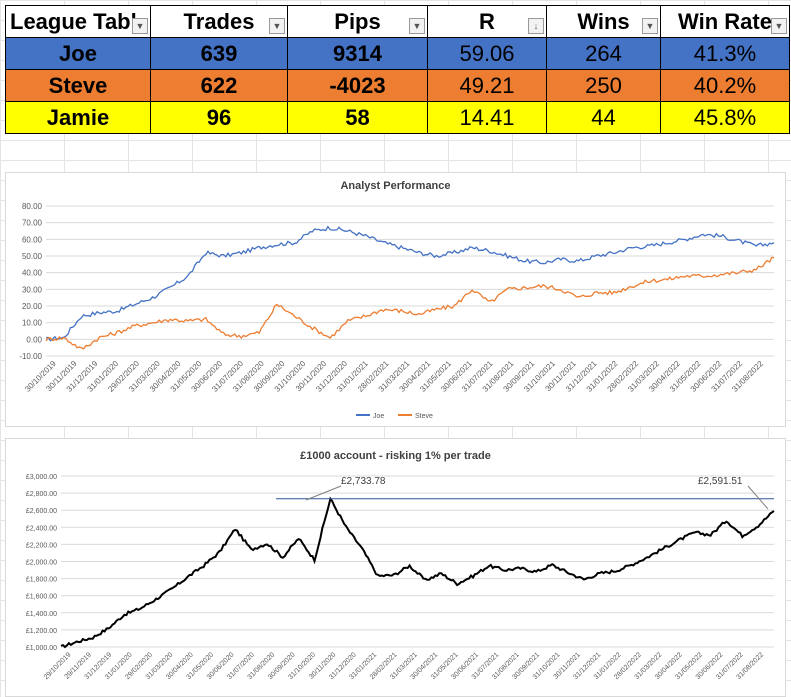  Describe the element at coordinates (41, 477) in the screenshot. I see `y-tick-label: £3,000.00` at that location.